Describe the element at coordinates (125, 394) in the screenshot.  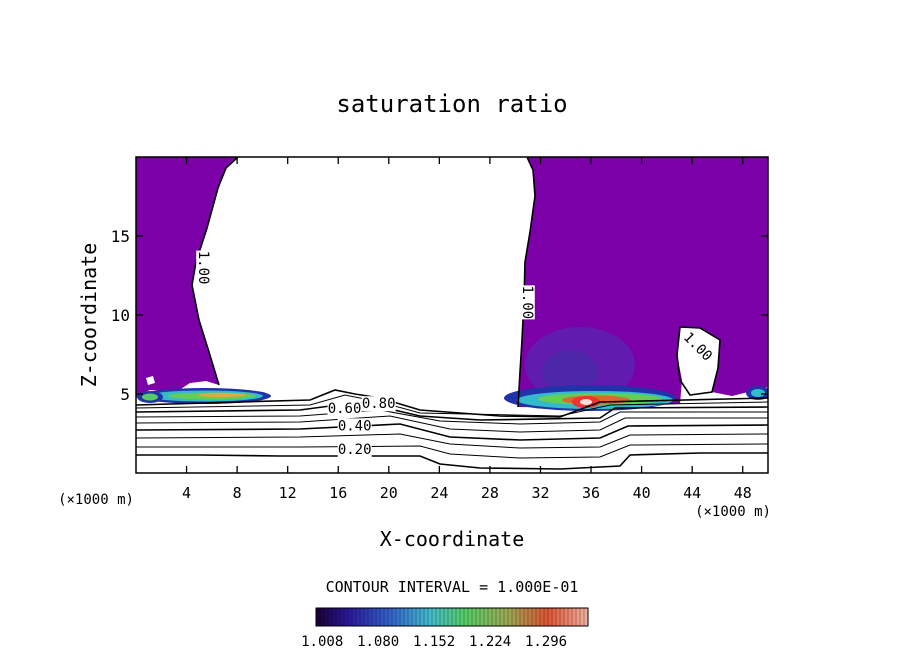
I see `y-tick-label: 5` at that location.